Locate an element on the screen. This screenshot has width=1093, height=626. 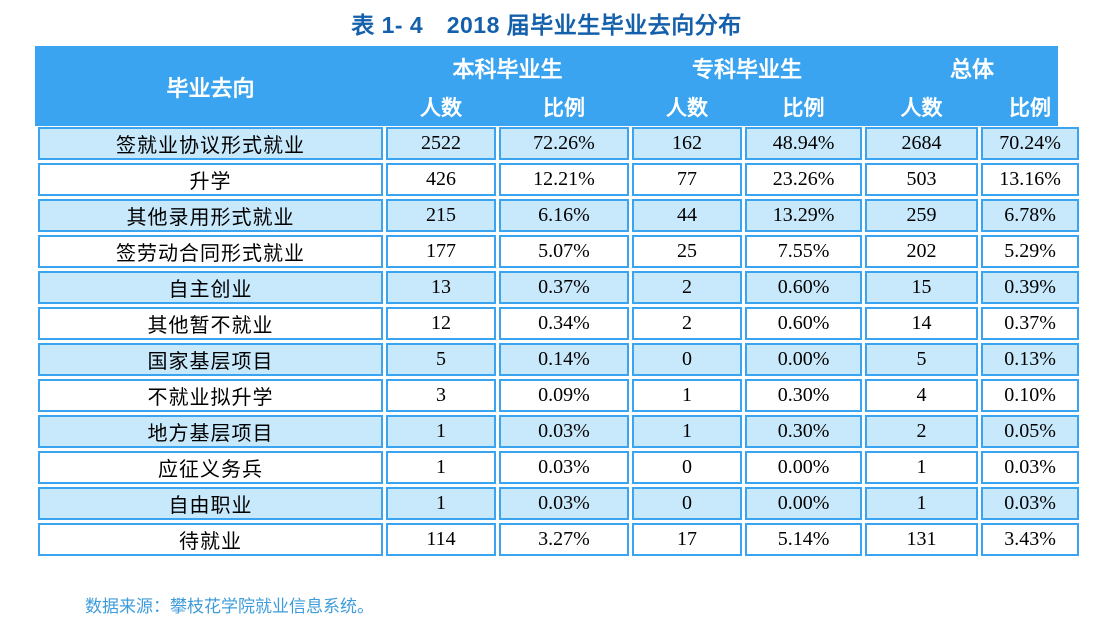
cell-count: 202 is located at coordinates (922, 251).